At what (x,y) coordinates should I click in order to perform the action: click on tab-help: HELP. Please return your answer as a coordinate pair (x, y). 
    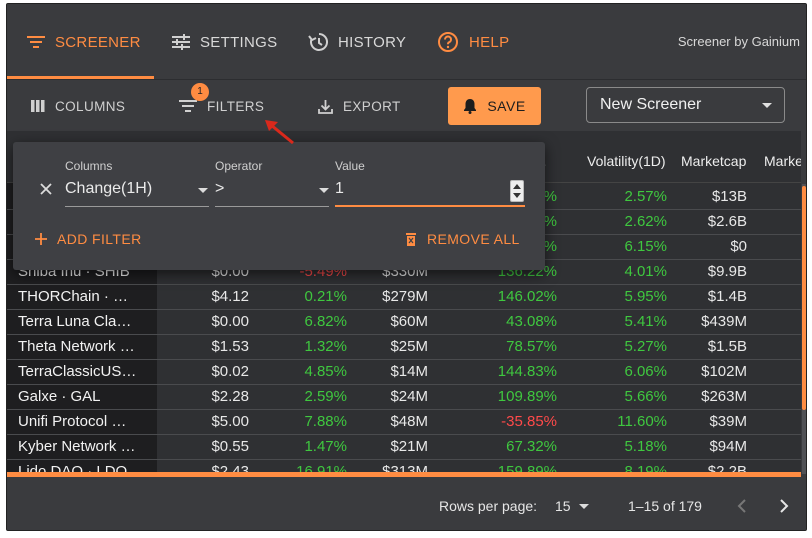
    Looking at the image, I should click on (473, 42).